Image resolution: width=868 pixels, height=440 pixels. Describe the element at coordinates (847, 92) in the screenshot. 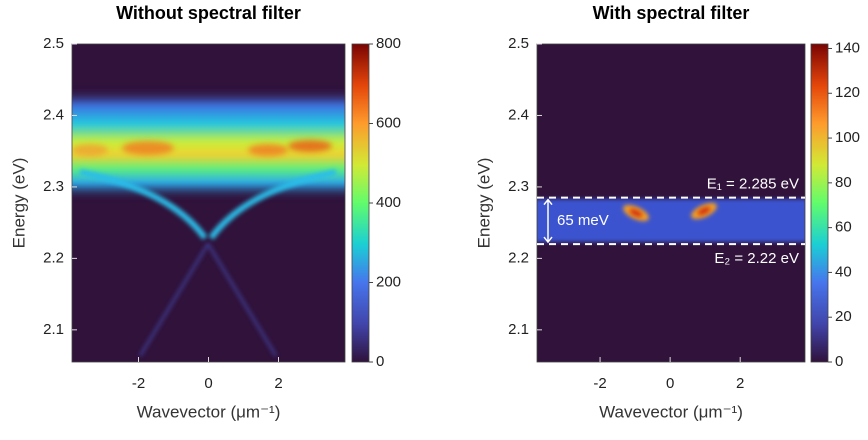

I see `colorbar-tick-label: 120` at that location.